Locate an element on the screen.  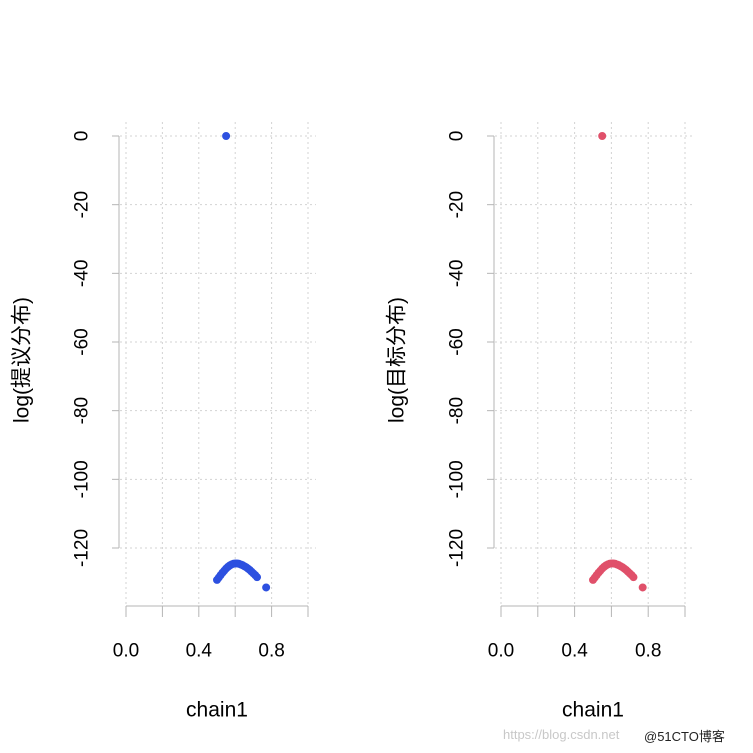
watermark-brand: @51CTO博客 is located at coordinates (684, 736).